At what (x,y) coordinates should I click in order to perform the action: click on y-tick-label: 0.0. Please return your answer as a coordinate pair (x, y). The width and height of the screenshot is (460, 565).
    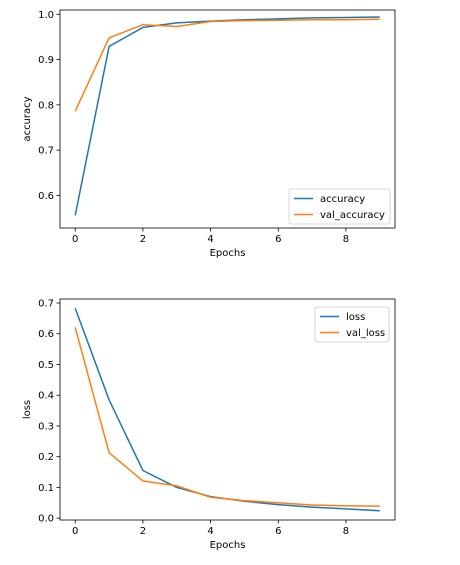
    Looking at the image, I should click on (46, 519).